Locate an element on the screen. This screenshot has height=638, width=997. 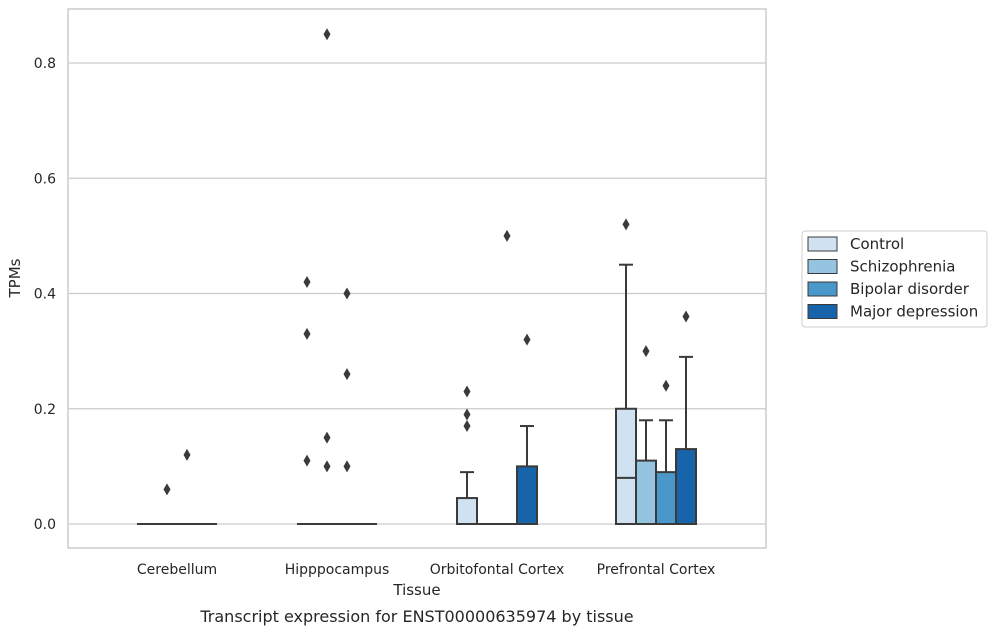
x-tick-label: Cerebellum is located at coordinates (177, 570).